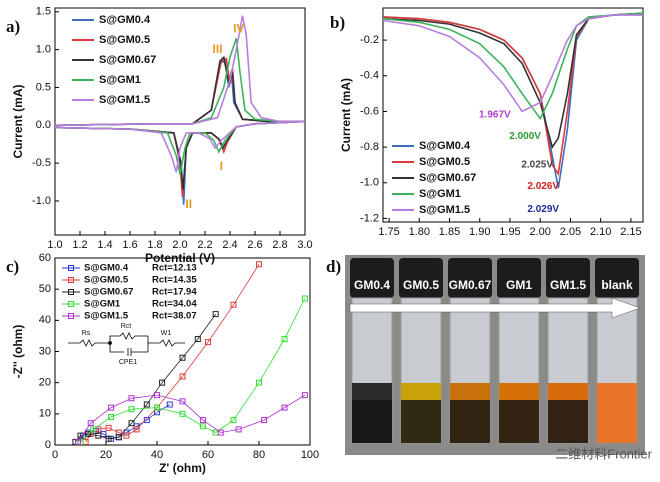  I want to click on annotation: IV, so click(238, 28).